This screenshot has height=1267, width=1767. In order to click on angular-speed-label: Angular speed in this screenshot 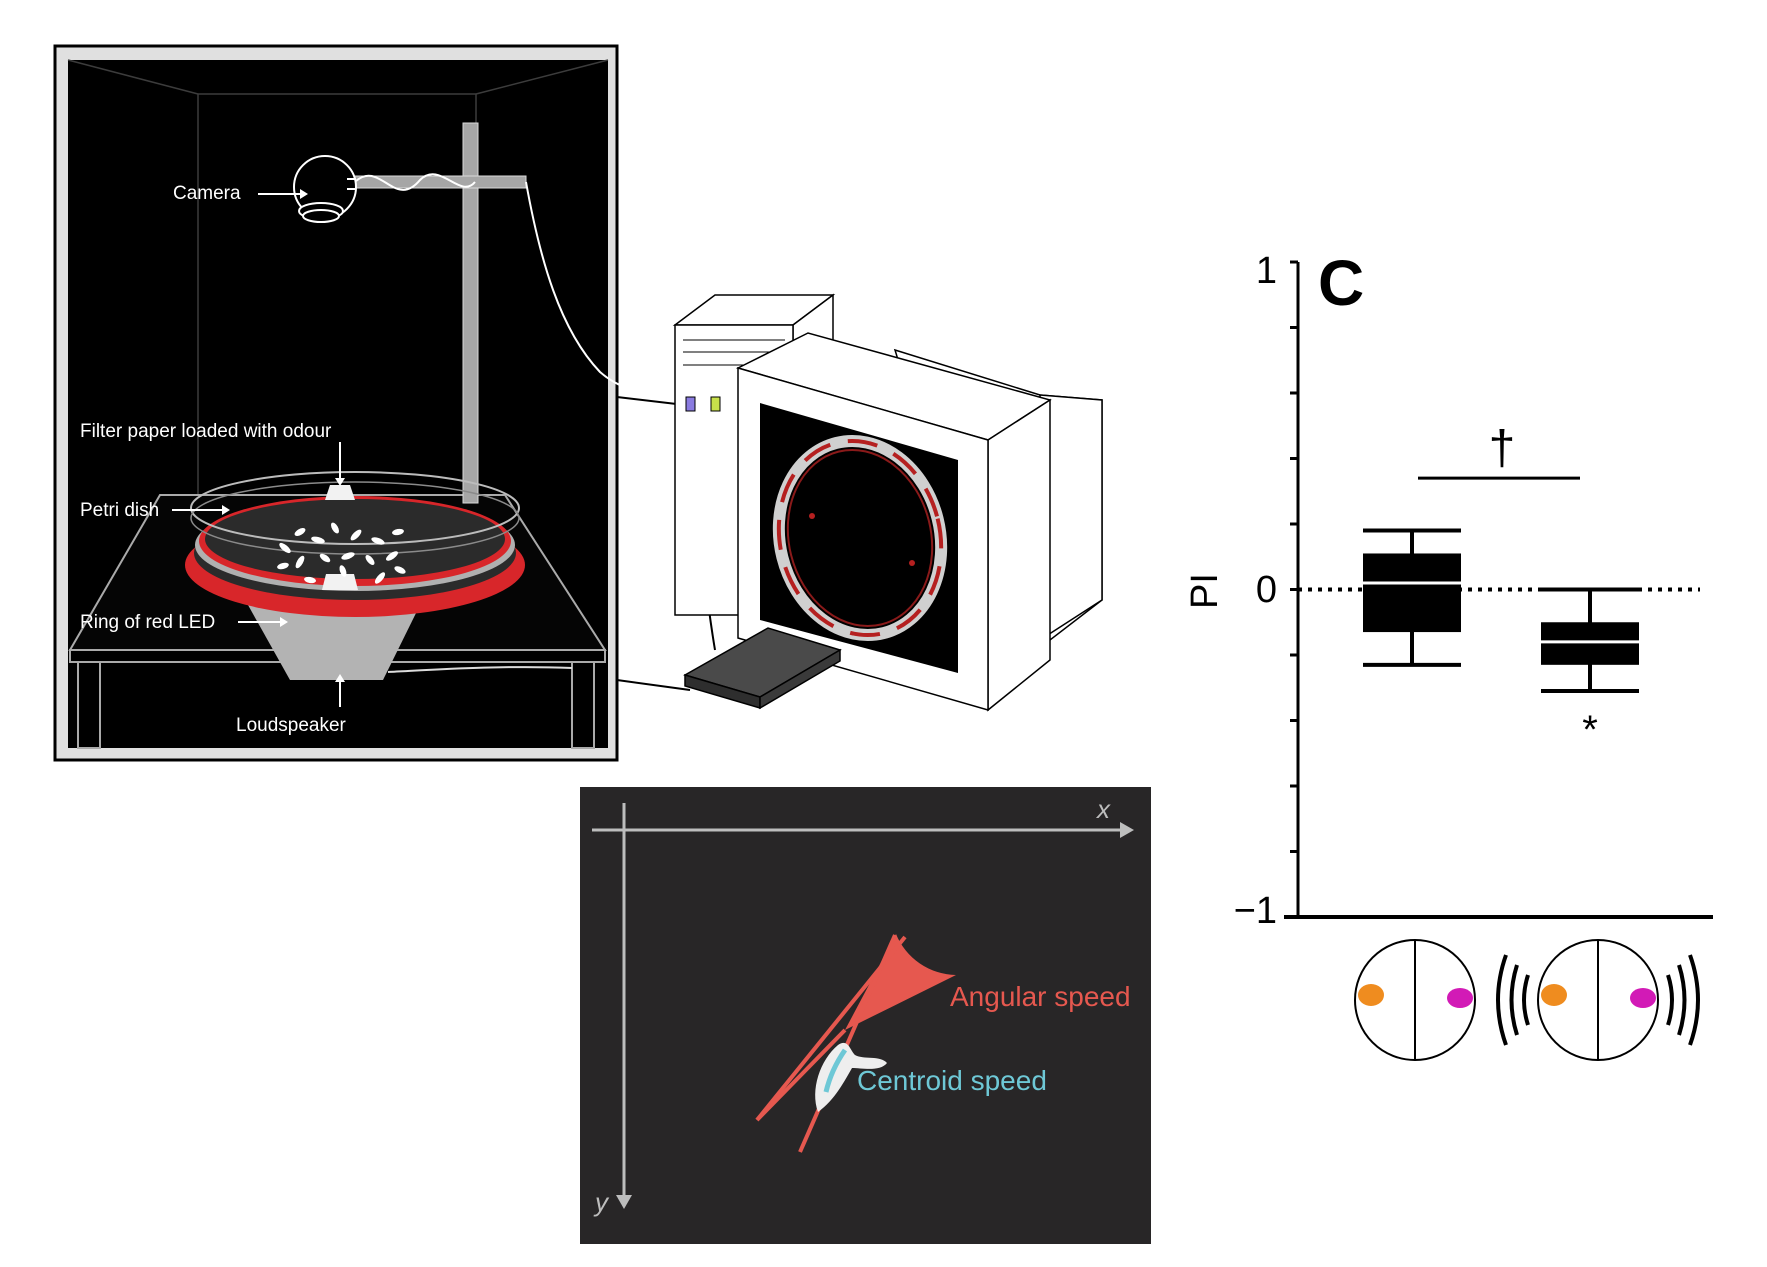, I will do `click(1040, 996)`.